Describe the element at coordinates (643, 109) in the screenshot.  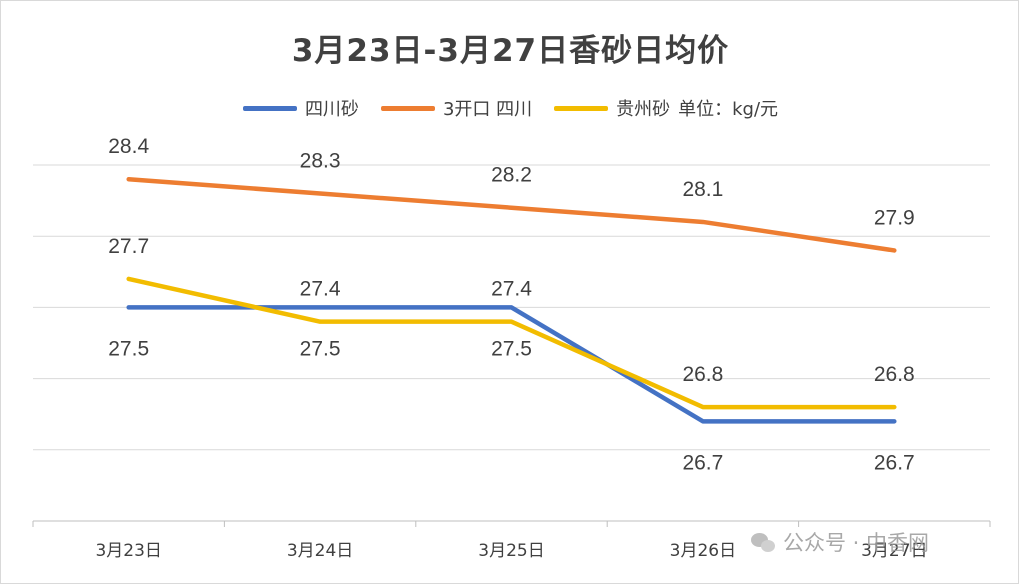
I see `legend-label-guizhou: 贵州砂` at that location.